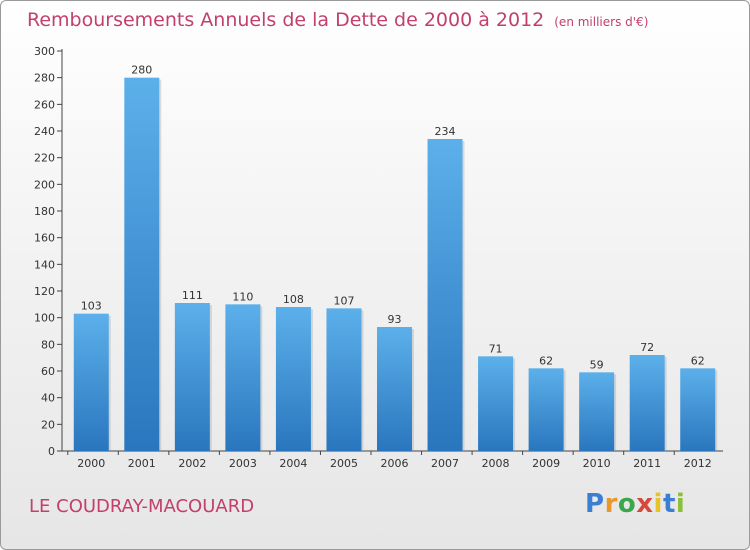  Describe the element at coordinates (611, 504) in the screenshot. I see `logo-letter: r` at that location.